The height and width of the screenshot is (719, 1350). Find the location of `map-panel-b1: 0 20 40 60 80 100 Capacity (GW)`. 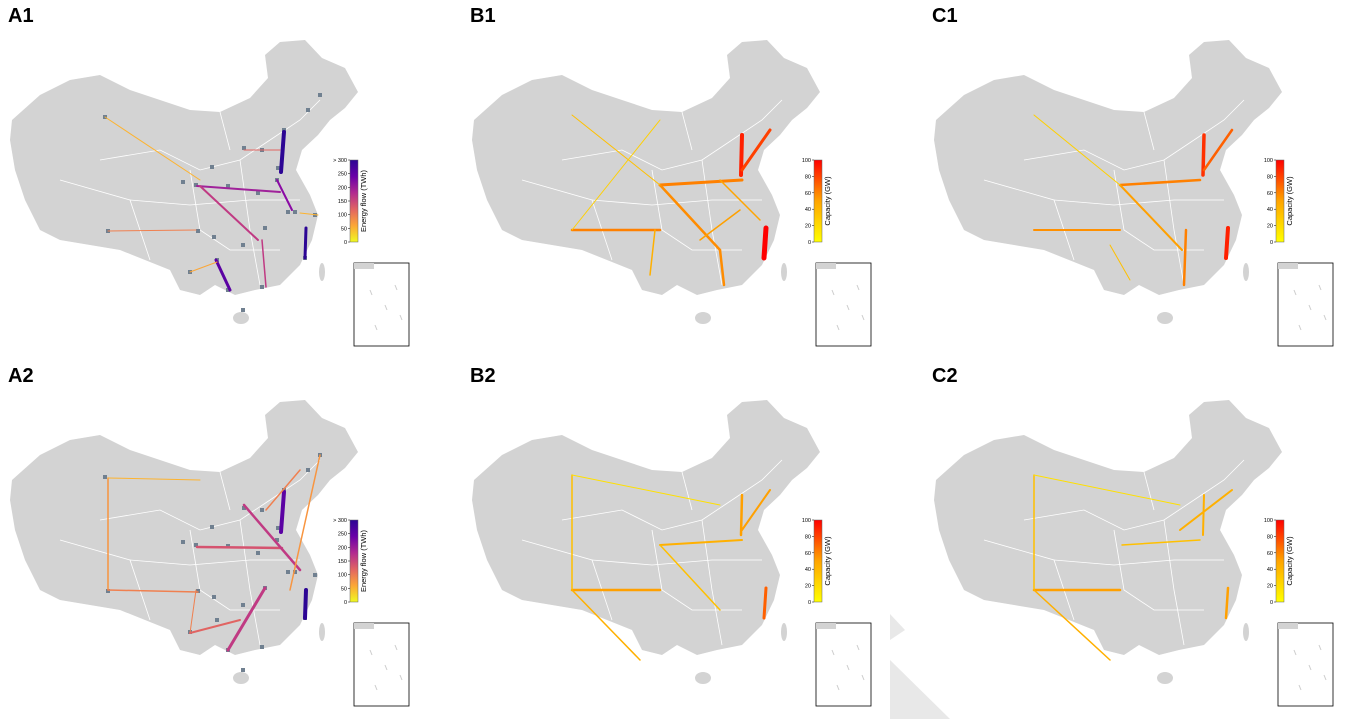

map-panel-b1: 0 20 40 60 80 100 Capacity (GW) is located at coordinates (672, 193).